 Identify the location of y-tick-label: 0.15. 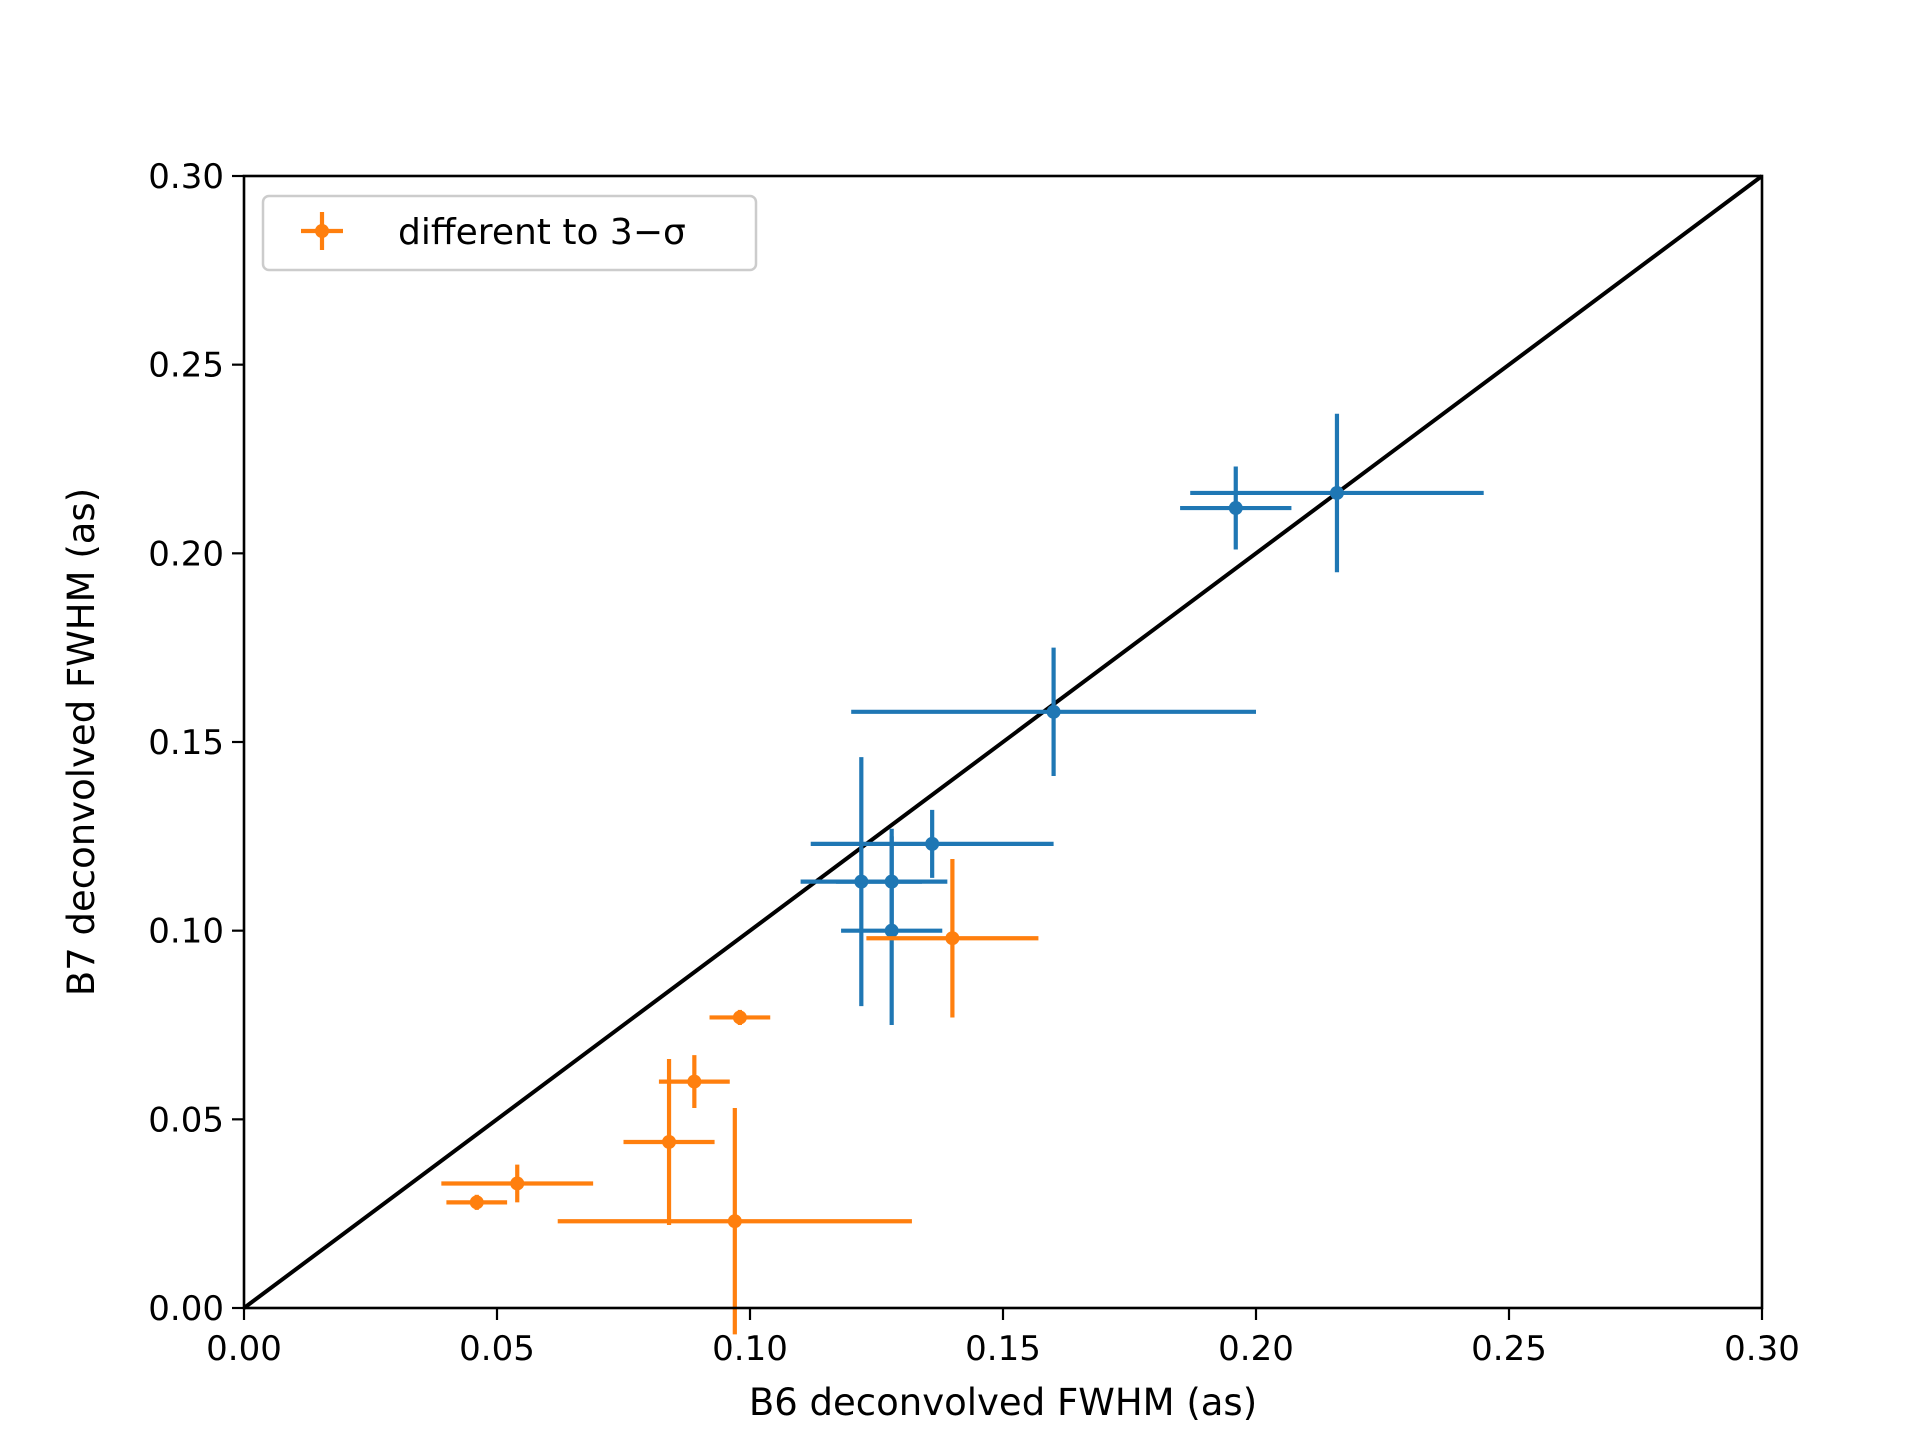
(186, 743).